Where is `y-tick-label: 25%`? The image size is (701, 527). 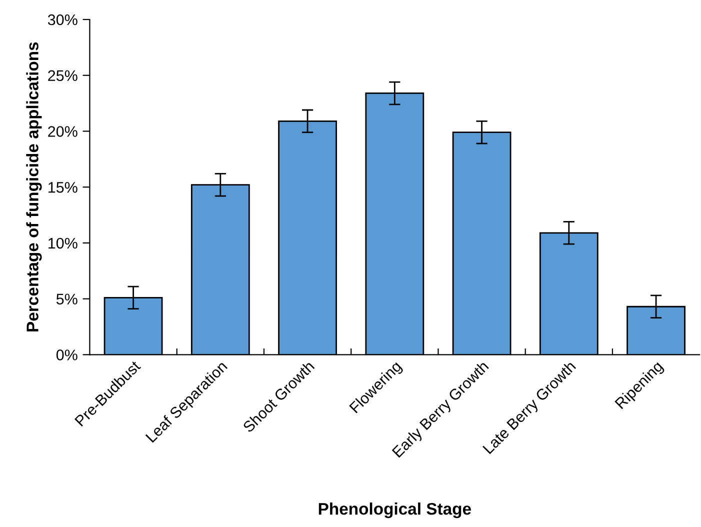 y-tick-label: 25% is located at coordinates (63, 76).